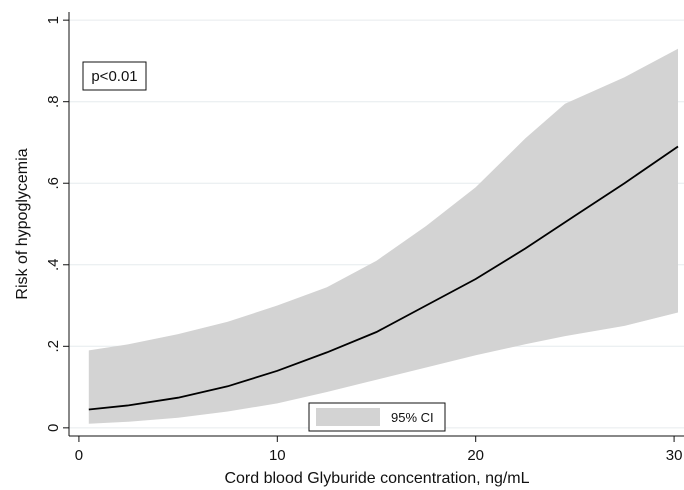  What do you see at coordinates (79, 455) in the screenshot?
I see `x-tick-label-0: 0` at bounding box center [79, 455].